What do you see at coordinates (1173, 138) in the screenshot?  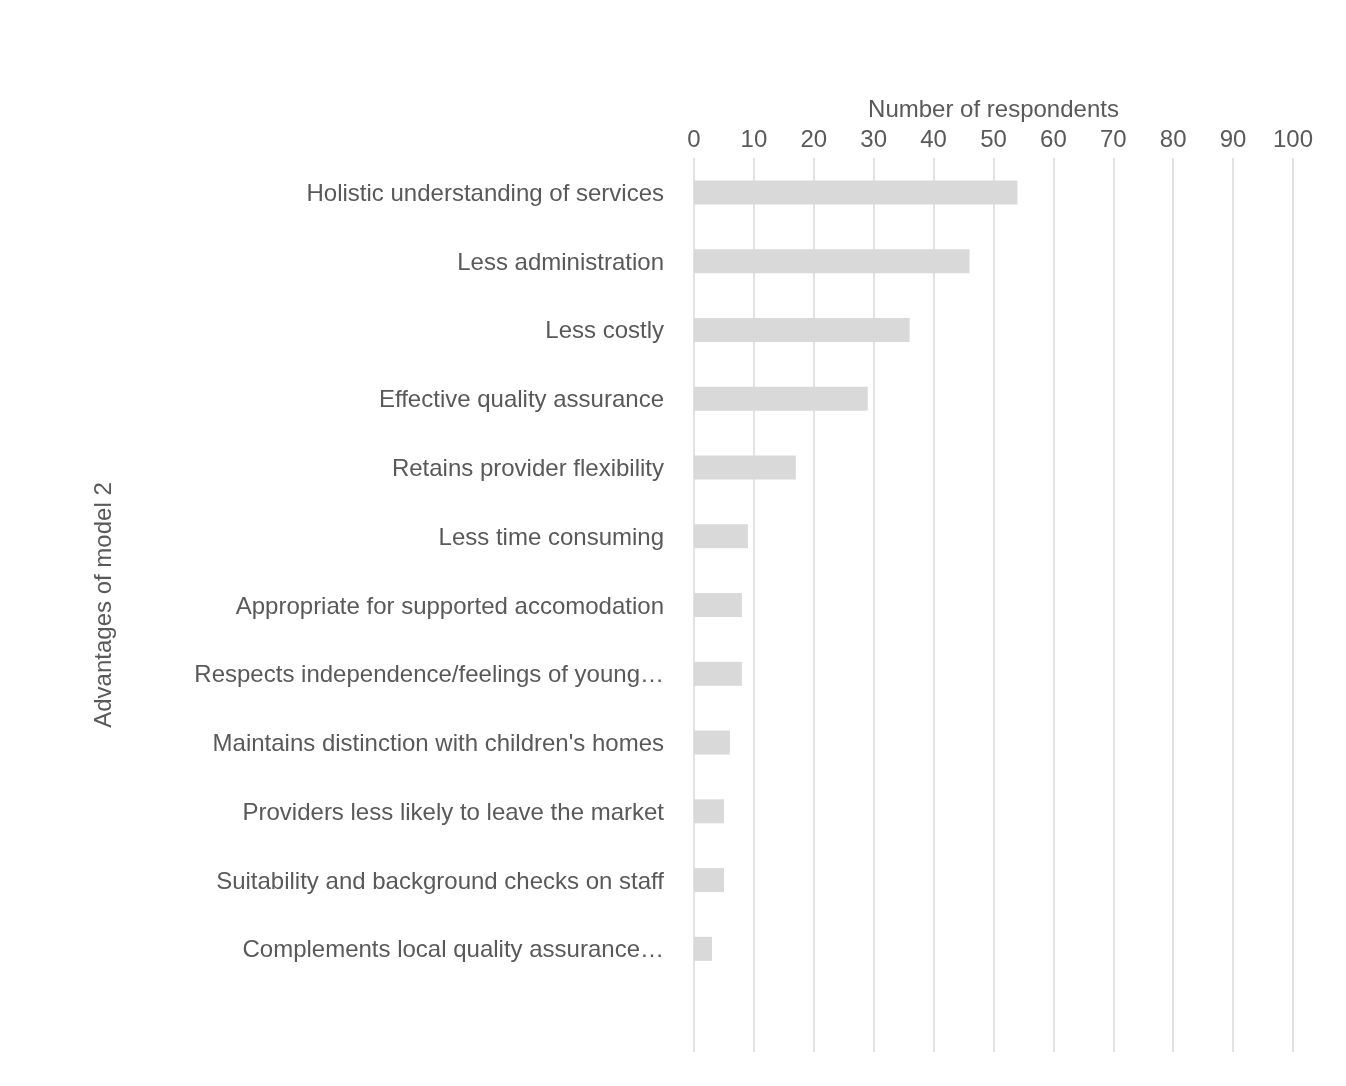 I see `x-tick-label: 80` at bounding box center [1173, 138].